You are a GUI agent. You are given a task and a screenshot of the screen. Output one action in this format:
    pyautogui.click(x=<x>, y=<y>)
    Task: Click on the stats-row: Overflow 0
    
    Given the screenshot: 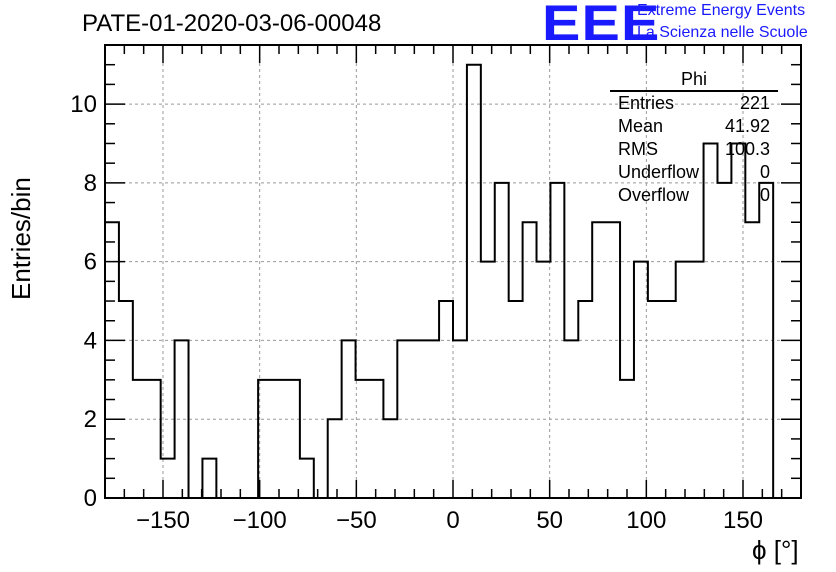 What is the action you would take?
    pyautogui.click(x=694, y=195)
    